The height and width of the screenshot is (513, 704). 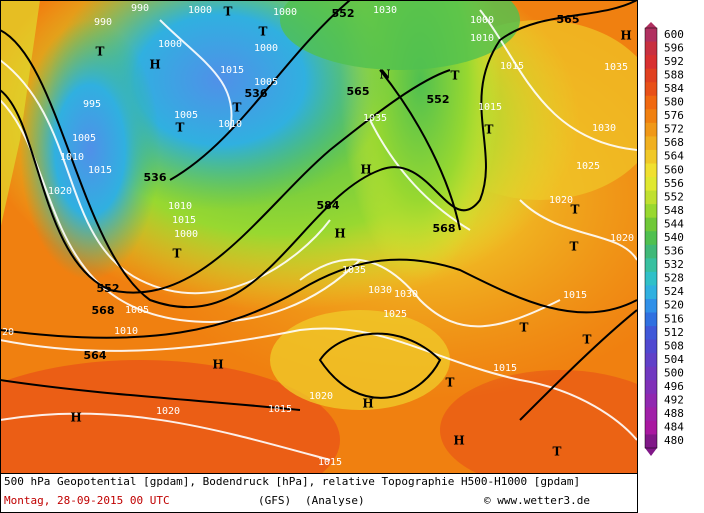 I want to click on contour-label: 565, so click(x=568, y=19).